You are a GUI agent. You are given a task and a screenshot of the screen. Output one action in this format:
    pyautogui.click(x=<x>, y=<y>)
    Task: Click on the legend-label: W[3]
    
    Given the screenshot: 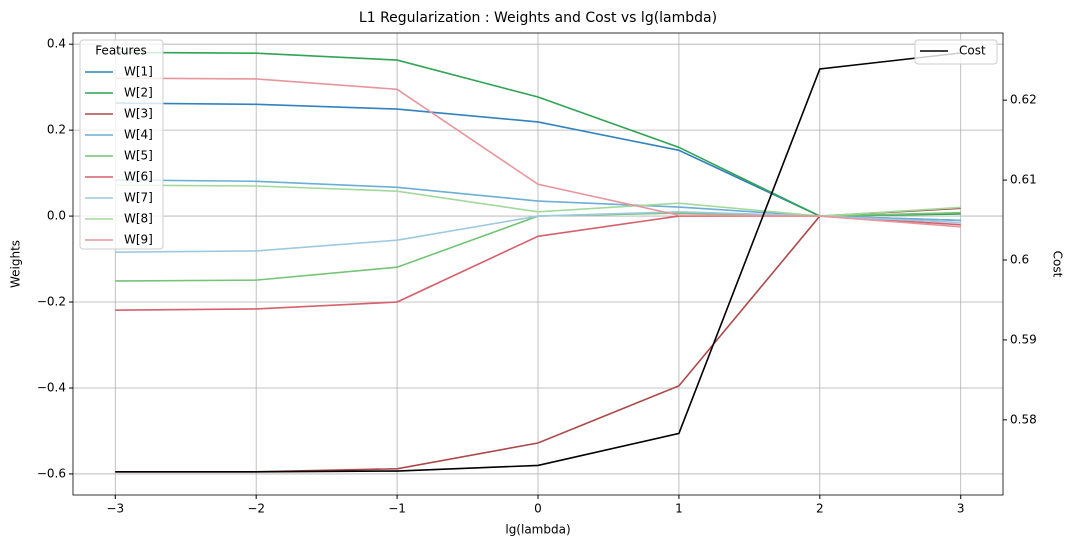 What is the action you would take?
    pyautogui.click(x=138, y=114)
    